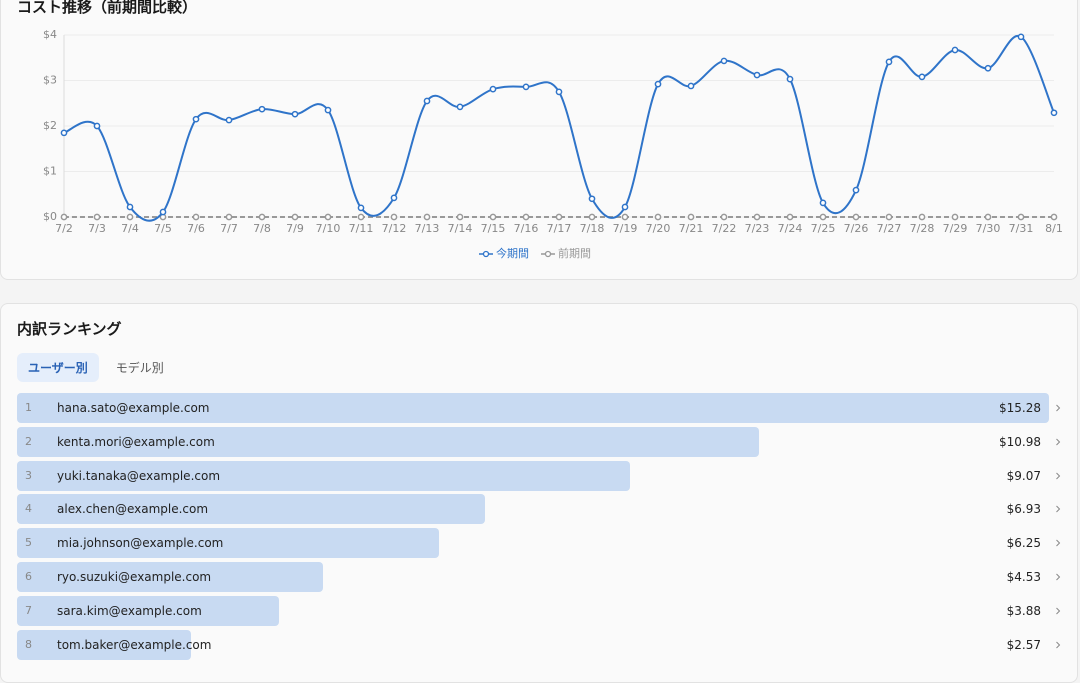 This screenshot has width=1080, height=683. Describe the element at coordinates (512, 253) in the screenshot. I see `legend-label: 今期間` at that location.